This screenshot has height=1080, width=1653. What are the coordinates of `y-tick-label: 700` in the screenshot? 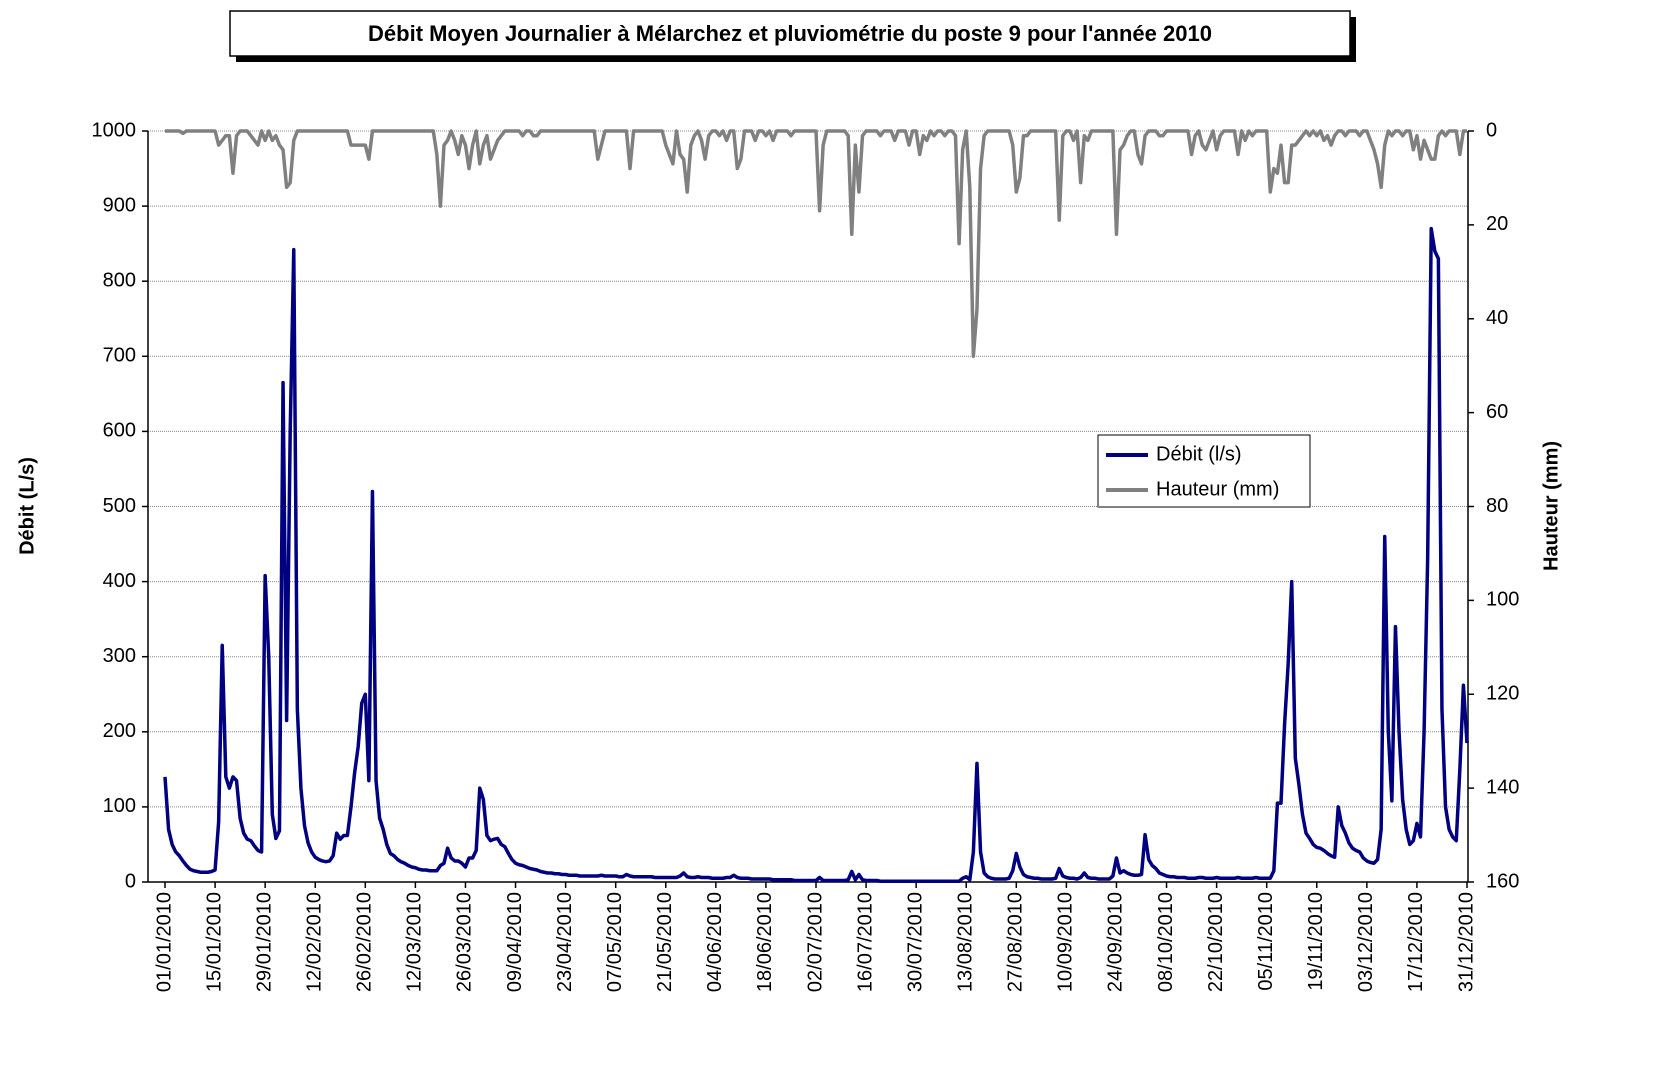 It's located at (119, 356).